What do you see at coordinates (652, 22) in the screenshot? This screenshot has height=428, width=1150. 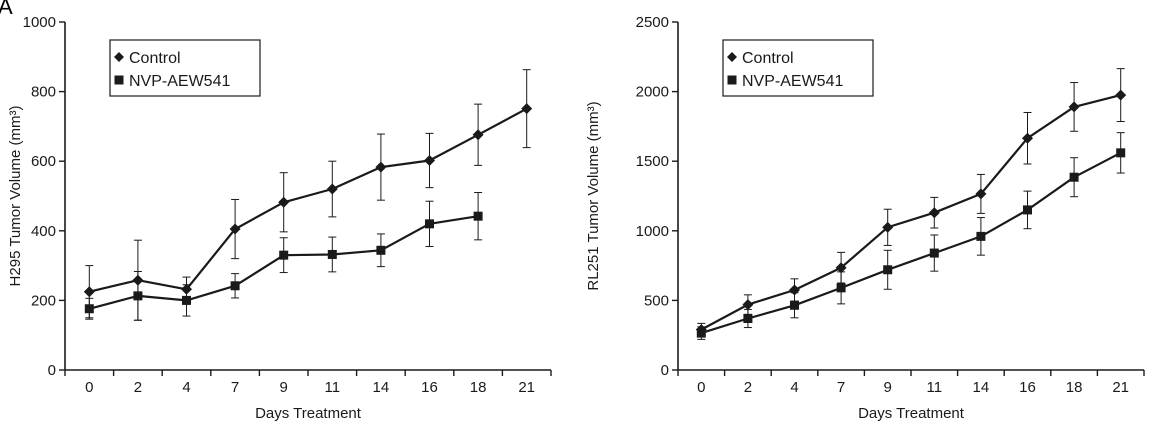 I see `y-tick-label: 2500` at bounding box center [652, 22].